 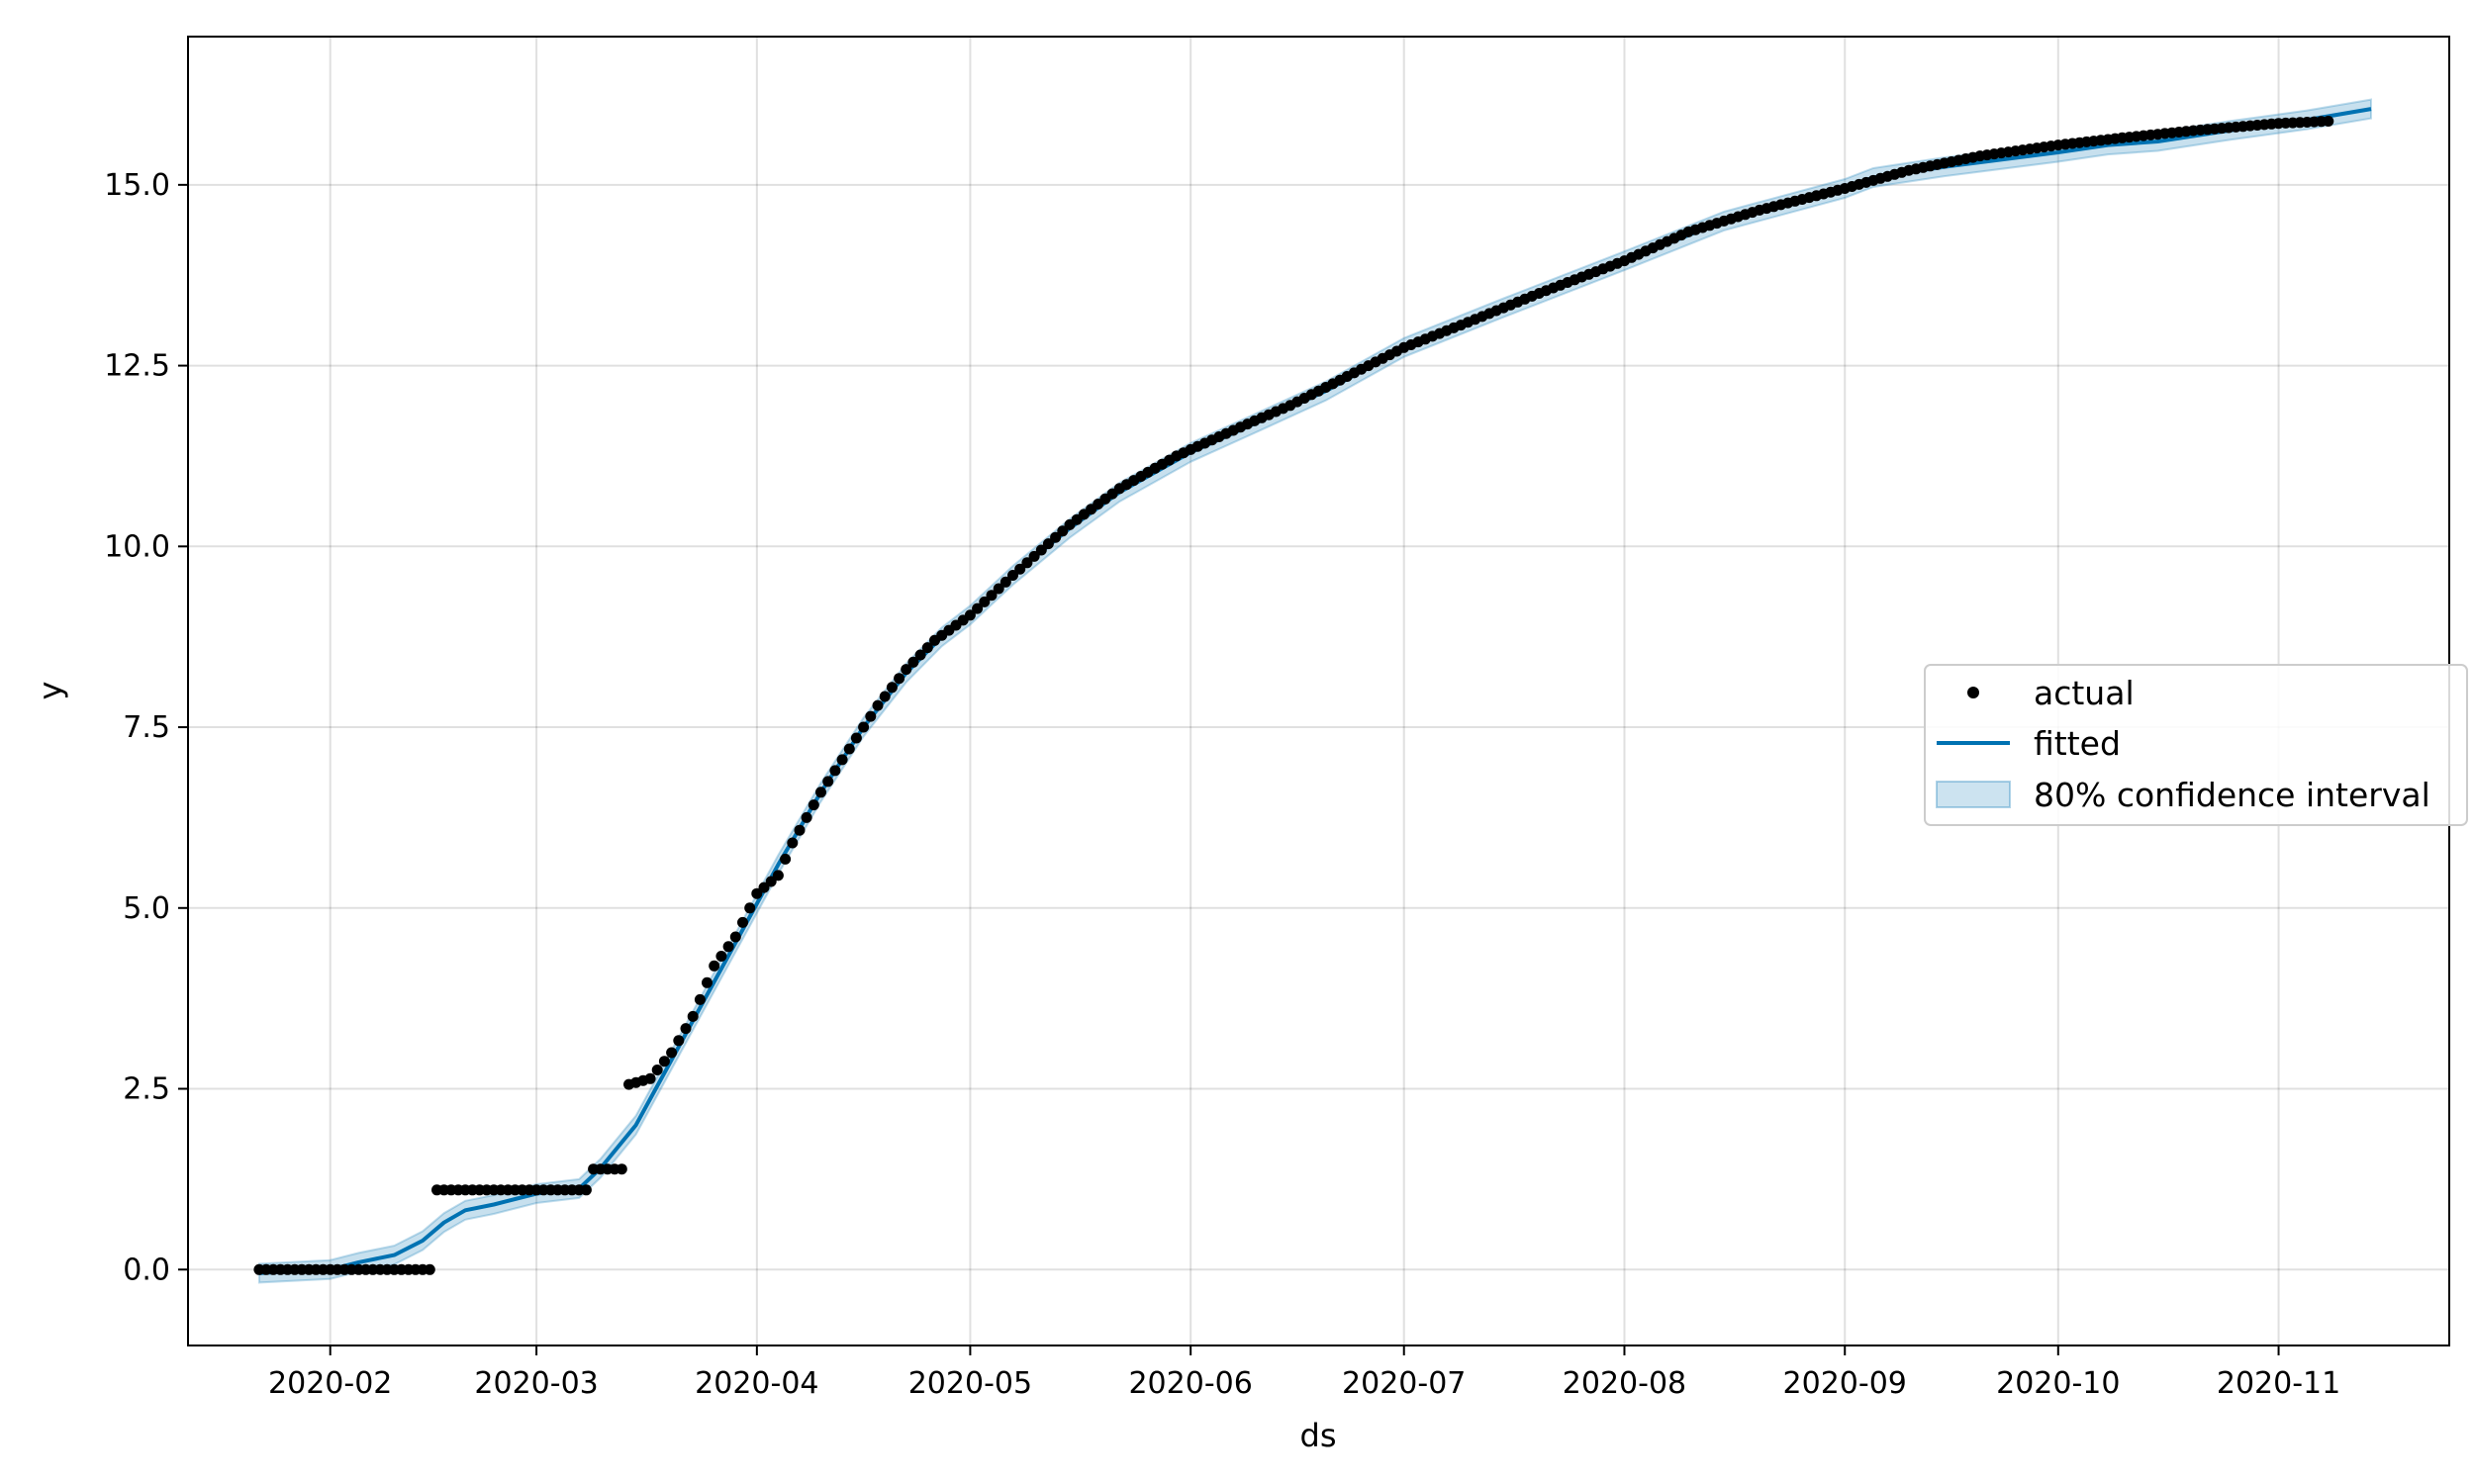 What do you see at coordinates (147, 1269) in the screenshot?
I see `y-tick-label: 0.0` at bounding box center [147, 1269].